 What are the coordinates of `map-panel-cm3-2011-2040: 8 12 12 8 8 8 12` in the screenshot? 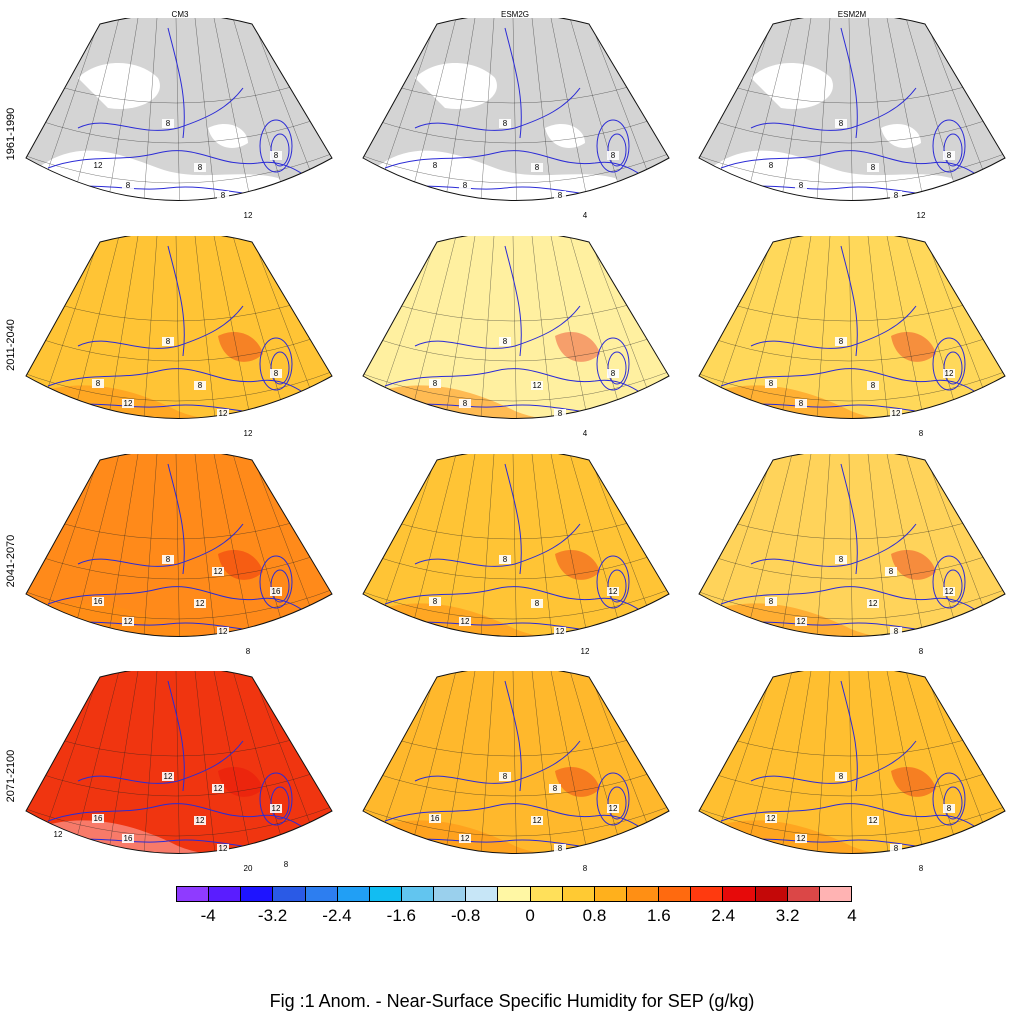 It's located at (176, 341).